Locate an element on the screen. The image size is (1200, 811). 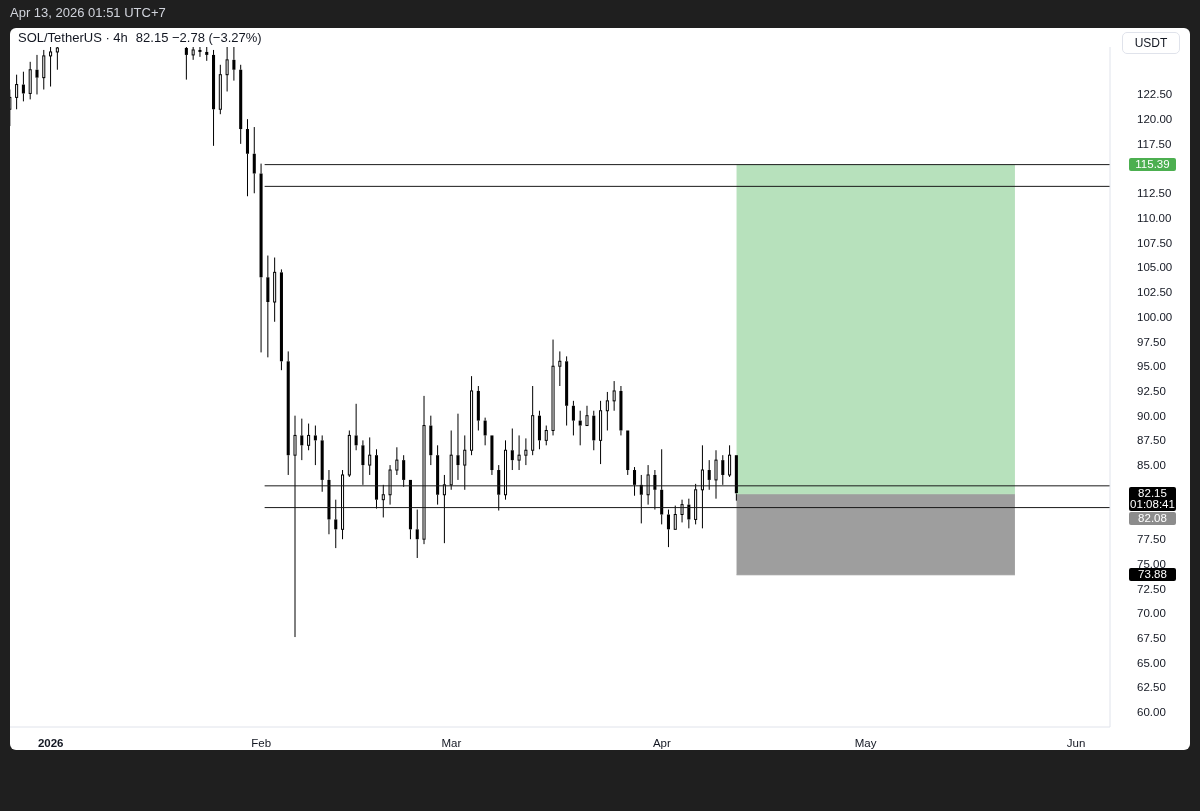
y-tick-label: 62.50 is located at coordinates (1151, 687).